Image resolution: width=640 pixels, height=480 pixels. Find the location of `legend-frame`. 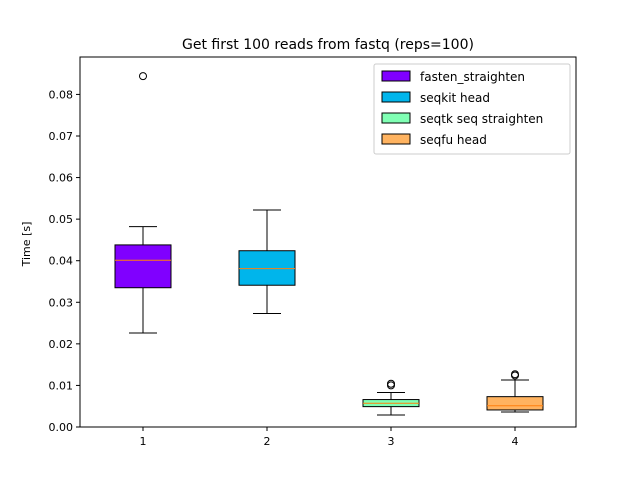

legend-frame is located at coordinates (472, 109).